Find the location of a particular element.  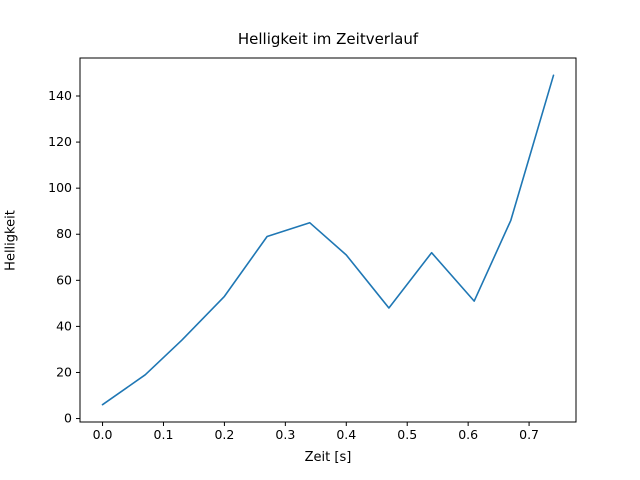

x-tick-label: 0.4 is located at coordinates (346, 434).